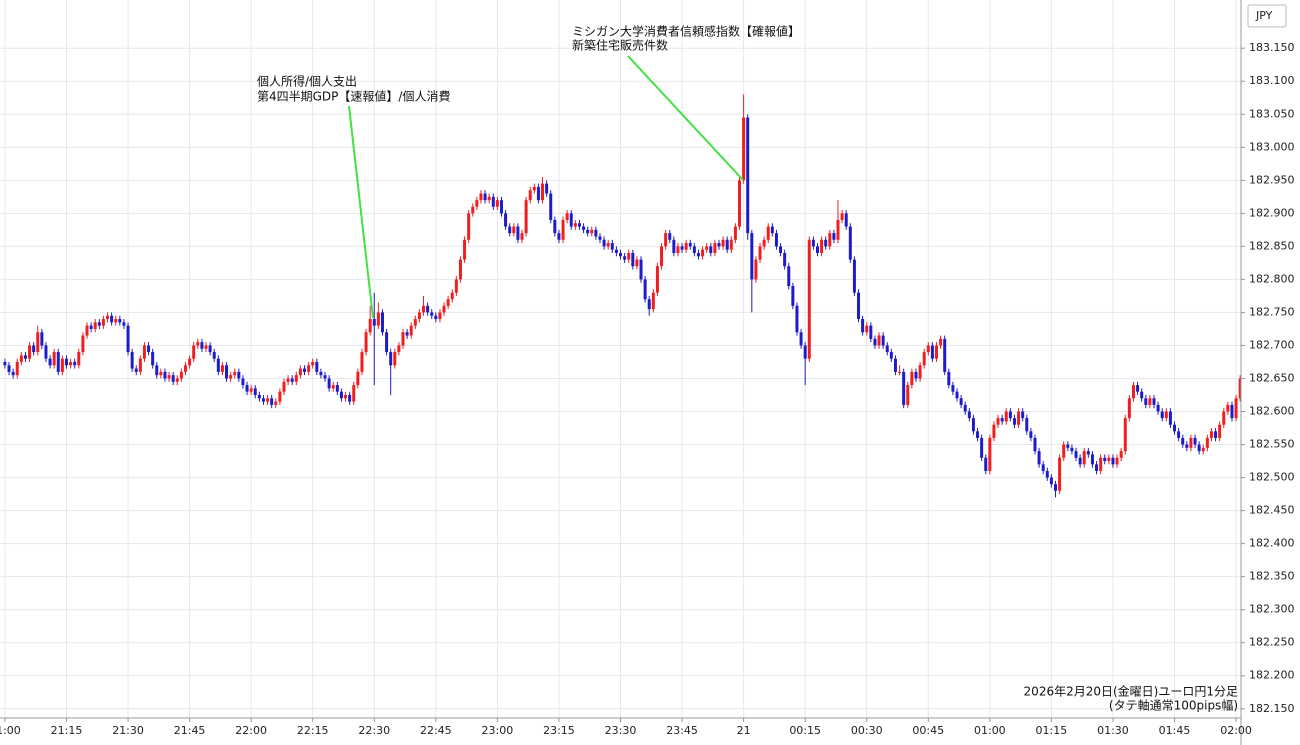  Describe the element at coordinates (307, 81) in the screenshot. I see `annotation-text: 個人所得/個人支出` at that location.